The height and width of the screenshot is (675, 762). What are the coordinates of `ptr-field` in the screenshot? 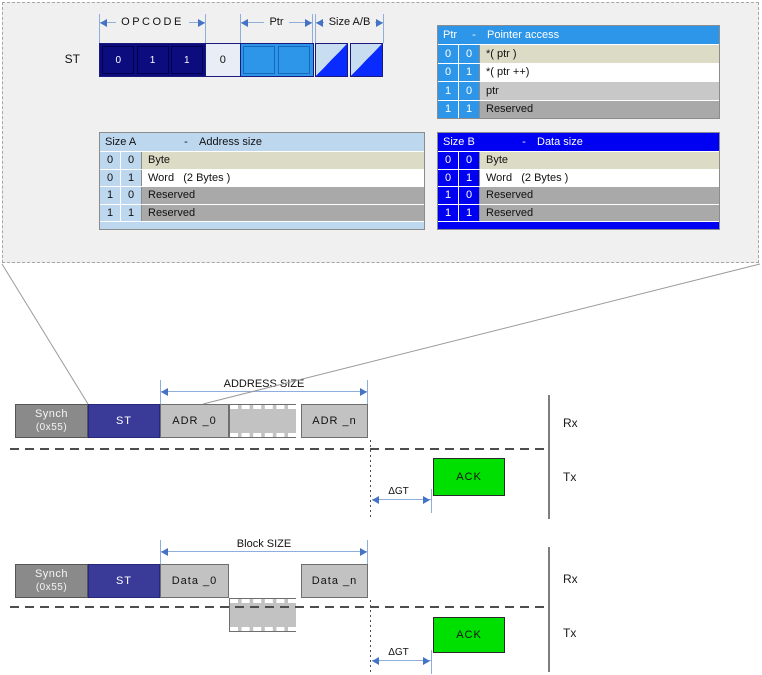 It's located at (276, 60).